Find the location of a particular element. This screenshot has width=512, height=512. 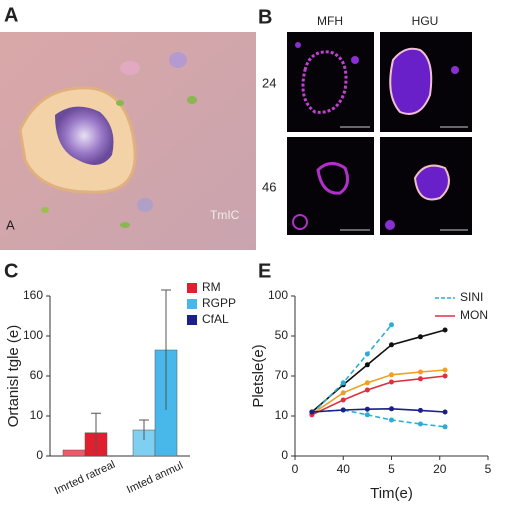

y-tick-label: 60 is located at coordinates (37, 375).